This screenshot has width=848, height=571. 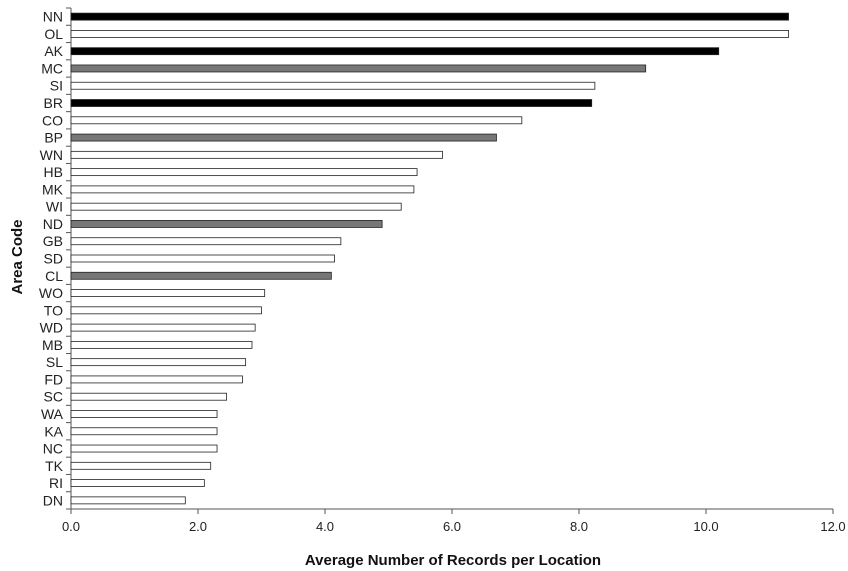 I want to click on bar-tk, so click(x=141, y=465).